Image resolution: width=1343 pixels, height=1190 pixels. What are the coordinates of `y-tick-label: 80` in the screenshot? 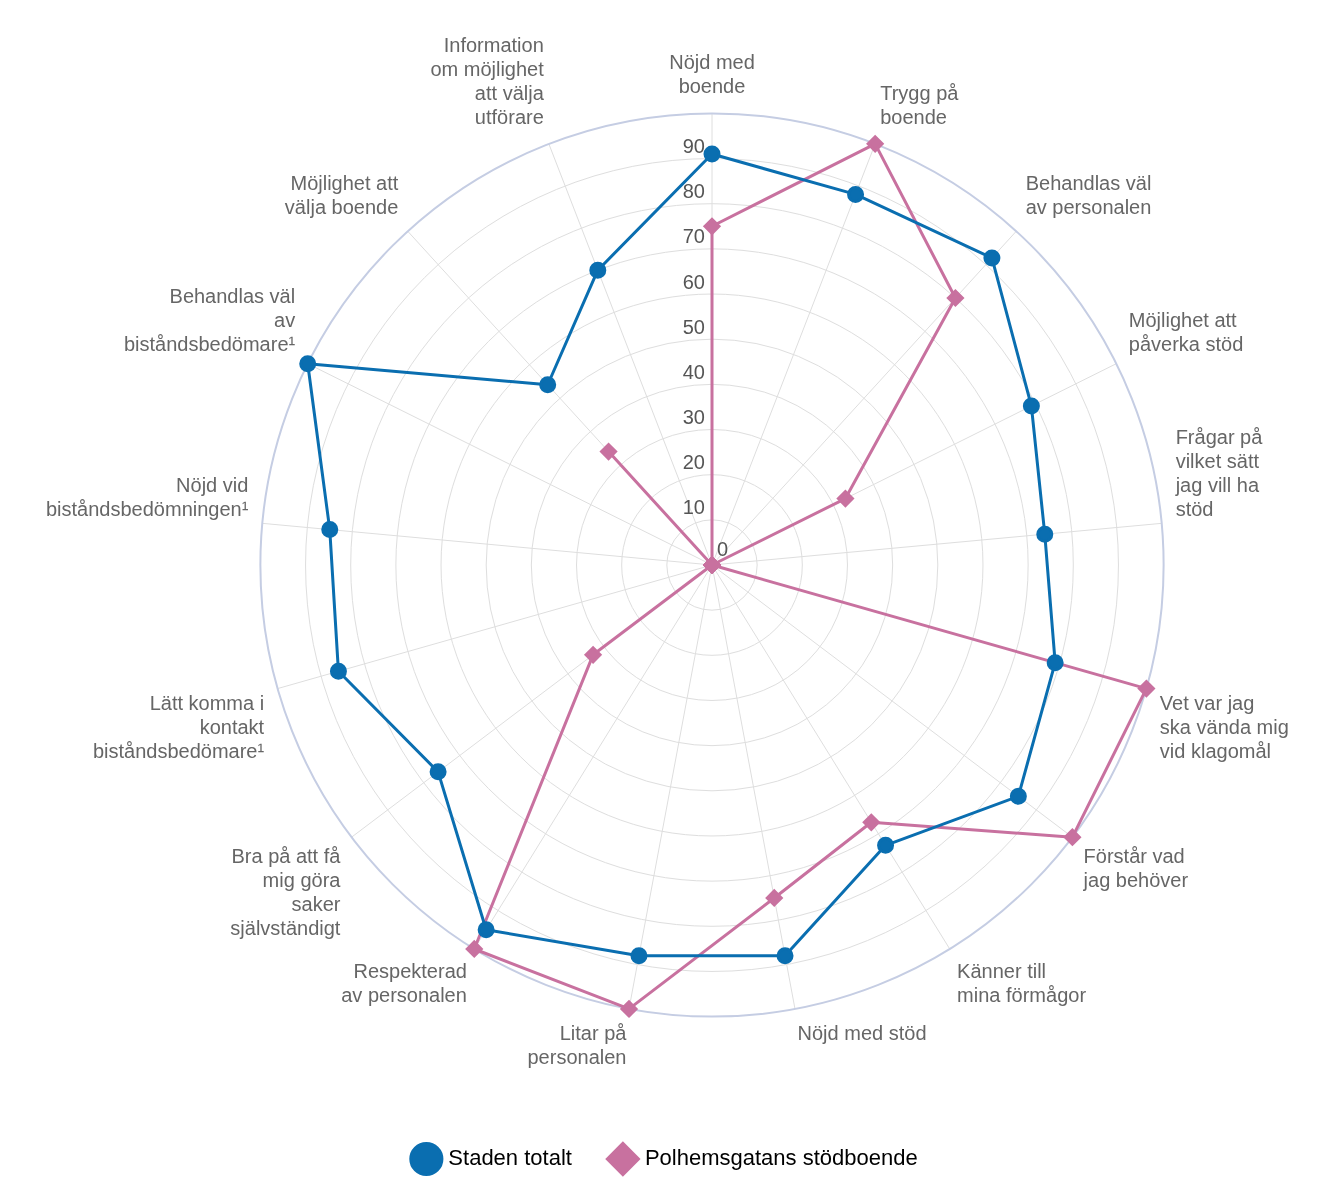 It's located at (693, 191).